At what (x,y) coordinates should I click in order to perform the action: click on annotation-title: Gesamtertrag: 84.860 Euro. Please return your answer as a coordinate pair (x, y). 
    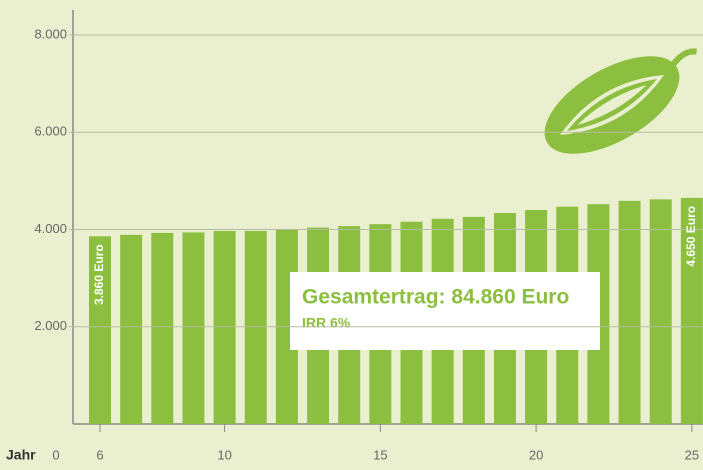
    Looking at the image, I should click on (435, 297).